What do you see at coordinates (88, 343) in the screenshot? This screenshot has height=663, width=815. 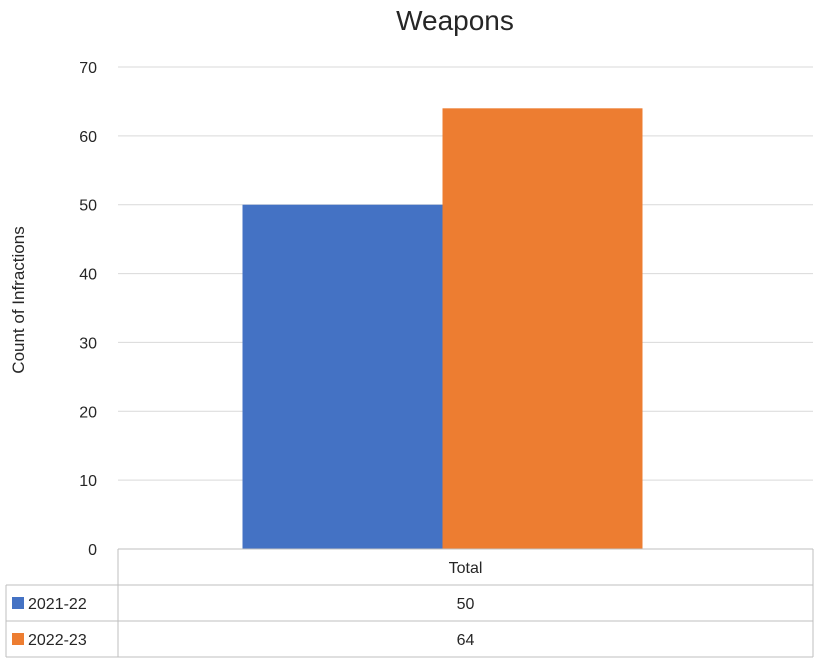 I see `y-tick-label: 30` at bounding box center [88, 343].